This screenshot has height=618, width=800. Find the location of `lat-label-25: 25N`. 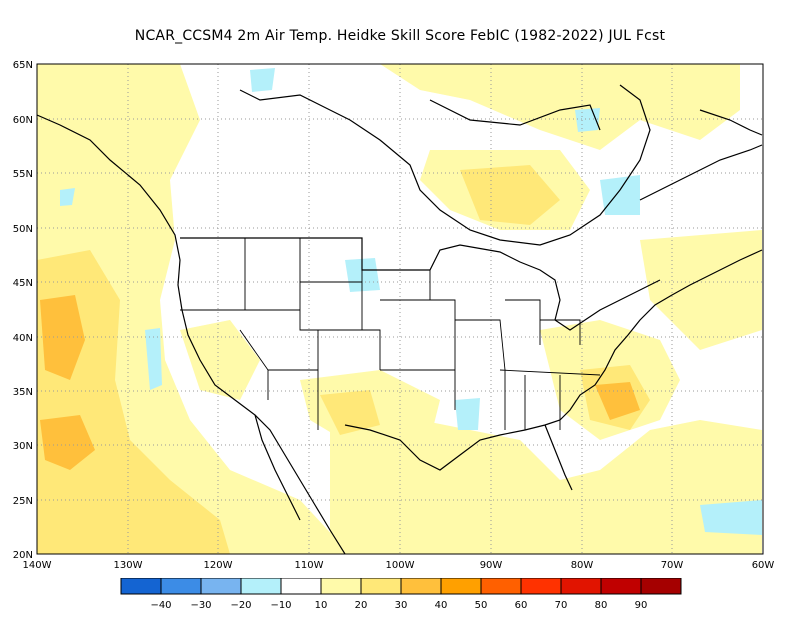

lat-label-25: 25N is located at coordinates (23, 501).